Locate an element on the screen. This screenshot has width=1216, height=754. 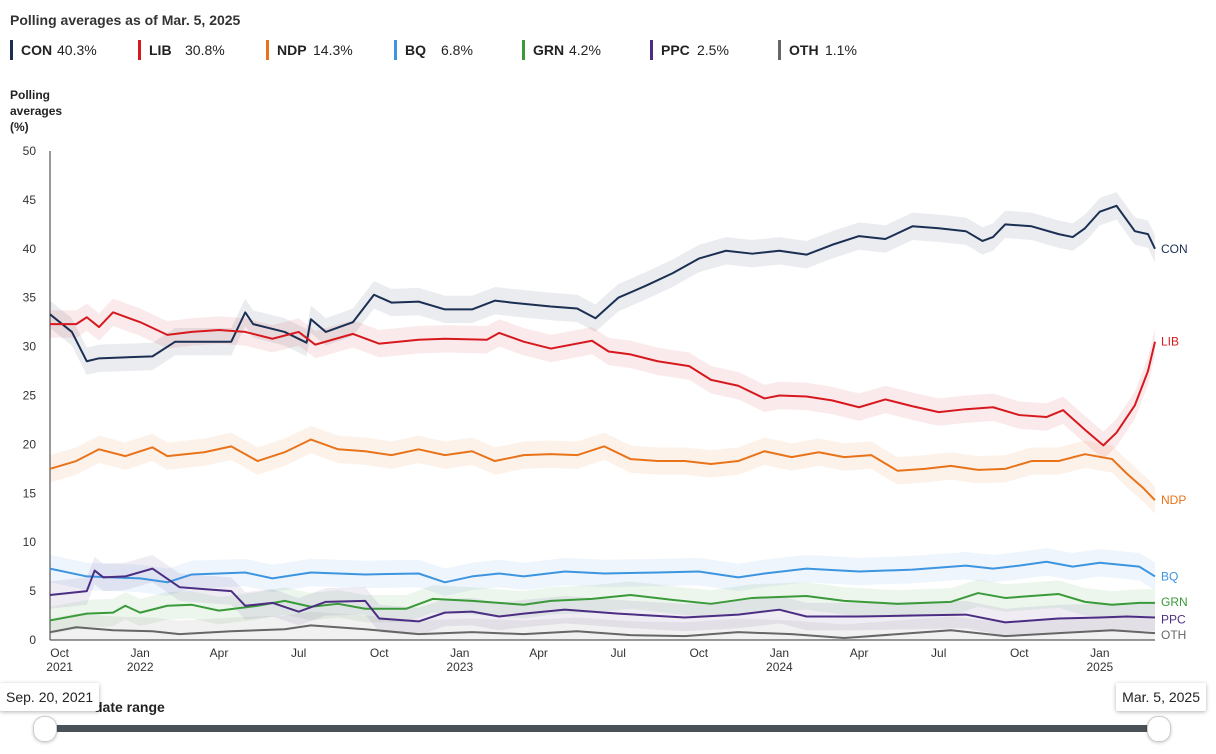
y-tick-label: 40 is located at coordinates (30, 249).